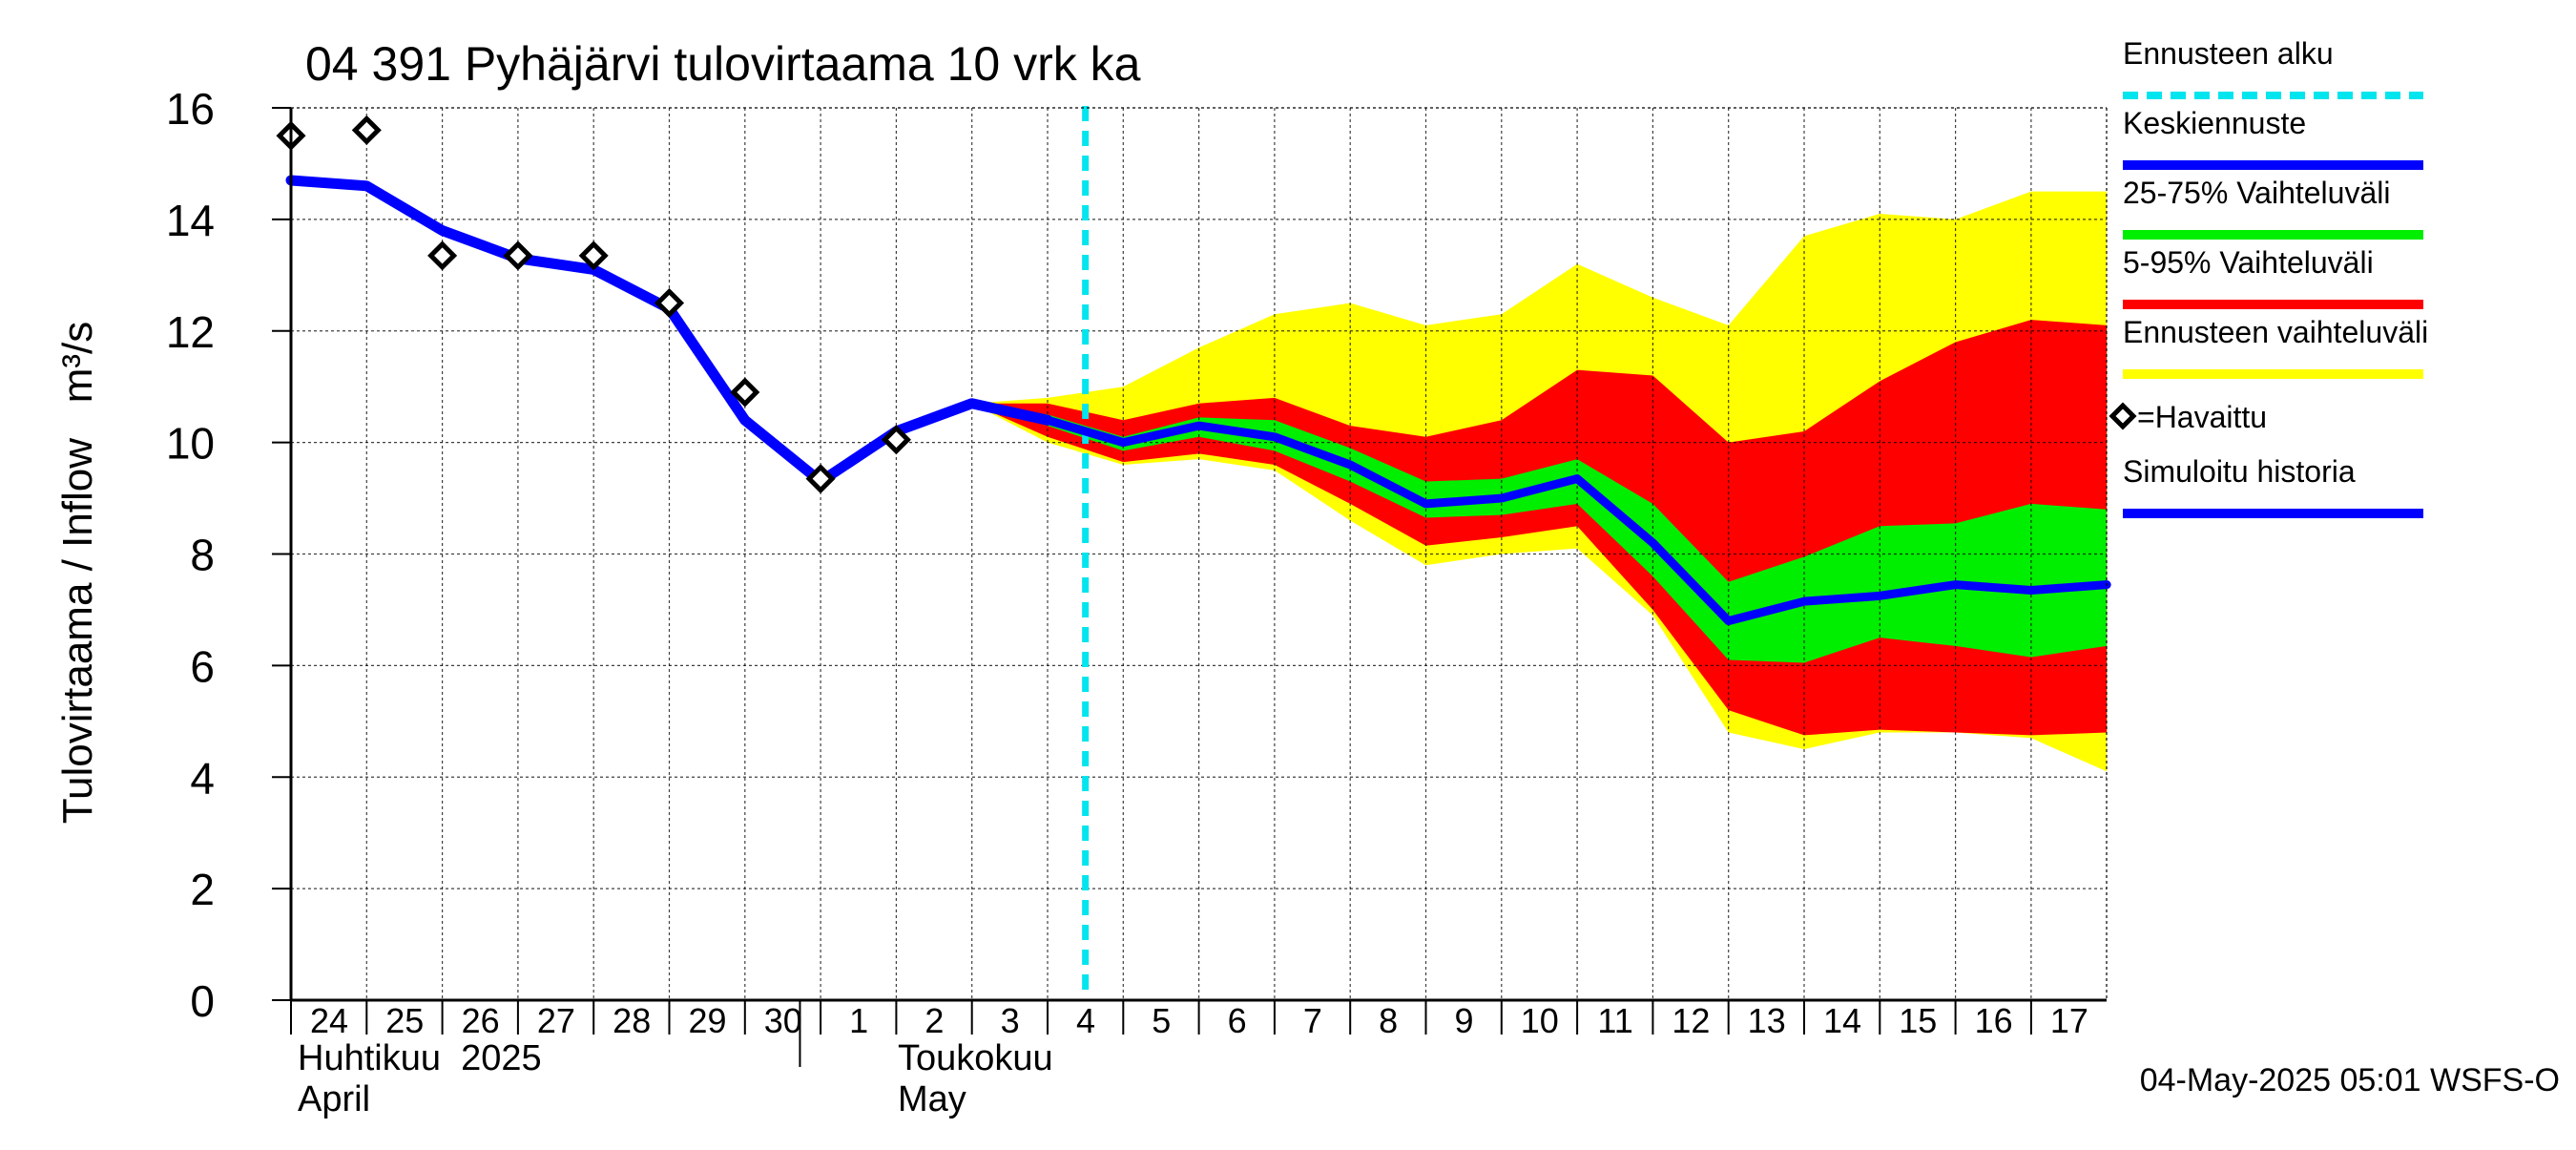  I want to click on y-tick-label: 8, so click(202, 555).